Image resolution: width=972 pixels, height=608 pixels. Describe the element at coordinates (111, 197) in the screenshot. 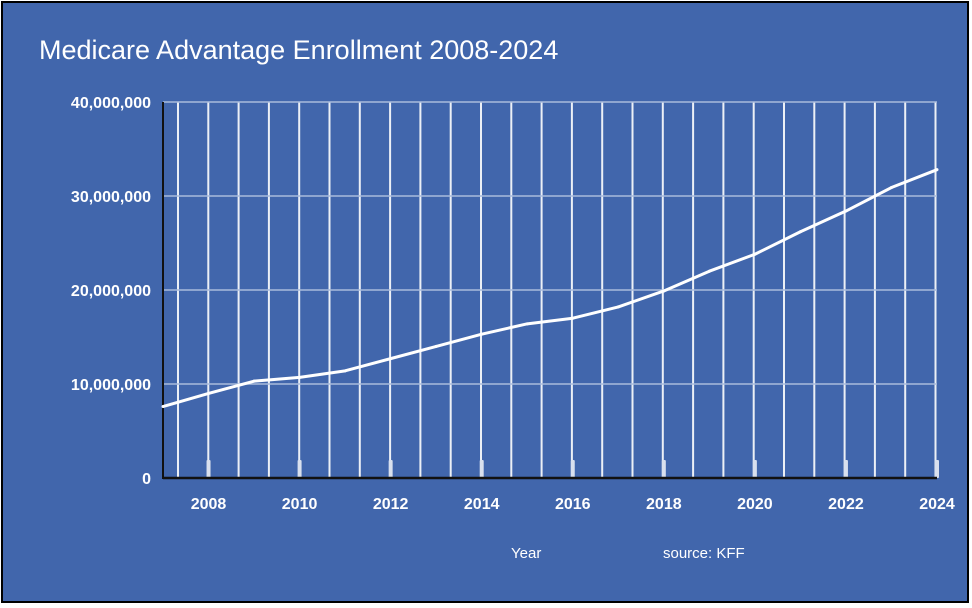

I see `y-tick-label: 30,000,000` at that location.